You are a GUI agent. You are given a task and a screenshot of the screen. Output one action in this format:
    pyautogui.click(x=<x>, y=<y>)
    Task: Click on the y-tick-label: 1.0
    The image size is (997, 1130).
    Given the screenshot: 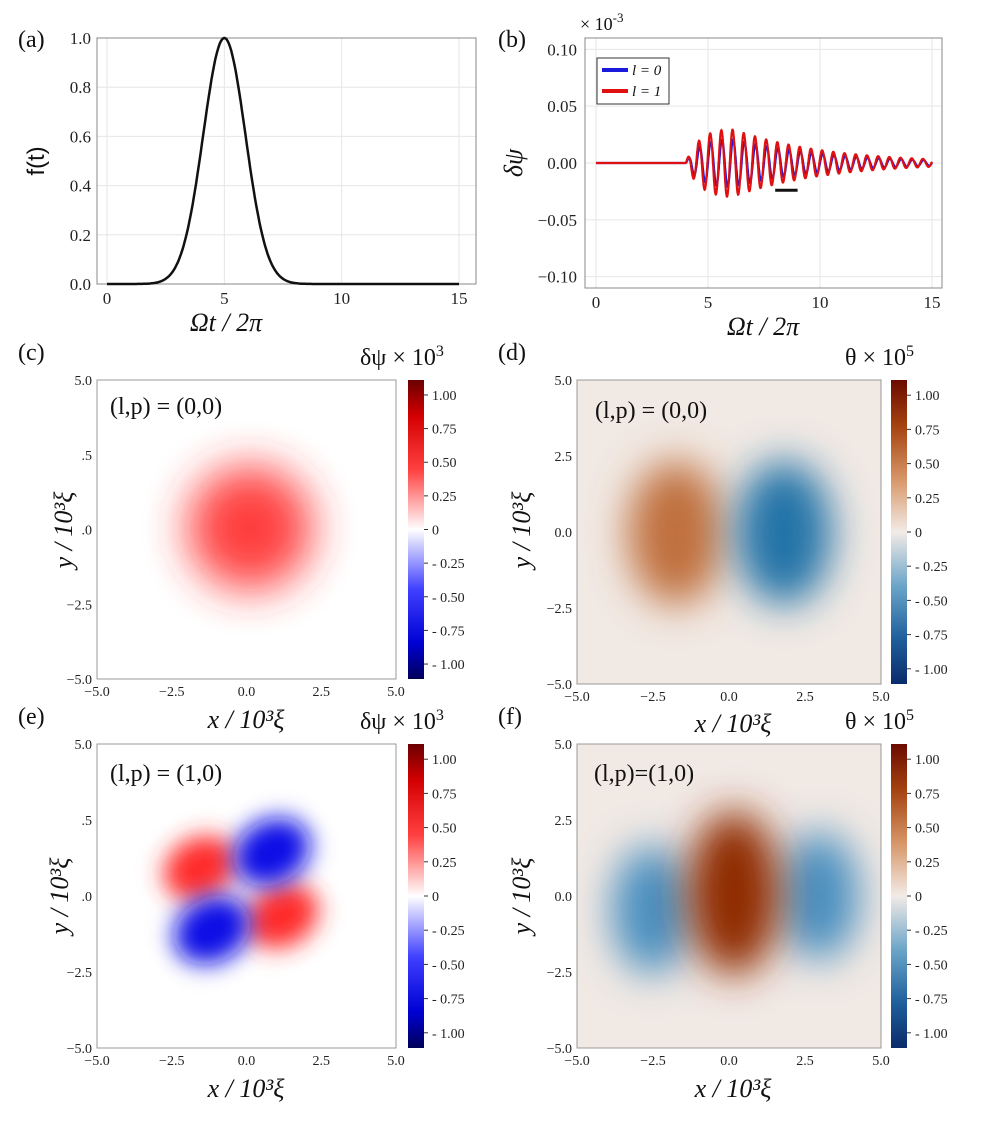 What is the action you would take?
    pyautogui.click(x=80, y=38)
    